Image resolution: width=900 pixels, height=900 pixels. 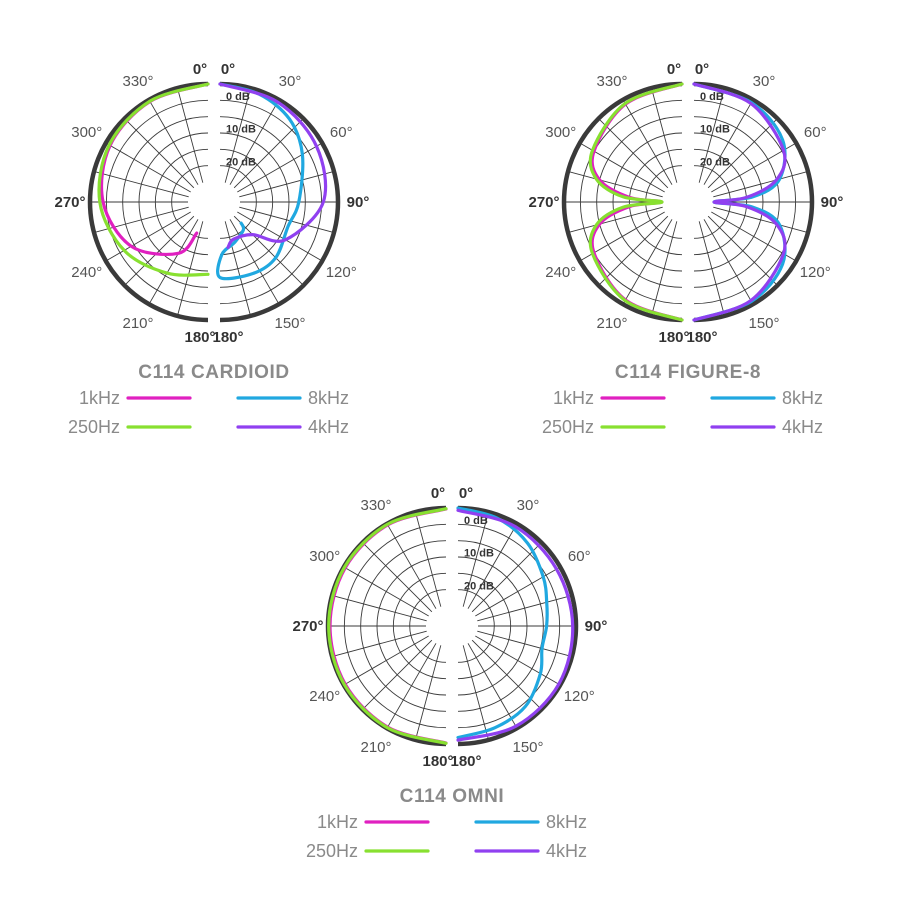 I want to click on chart-title: C114 OMNI, so click(x=452, y=796).